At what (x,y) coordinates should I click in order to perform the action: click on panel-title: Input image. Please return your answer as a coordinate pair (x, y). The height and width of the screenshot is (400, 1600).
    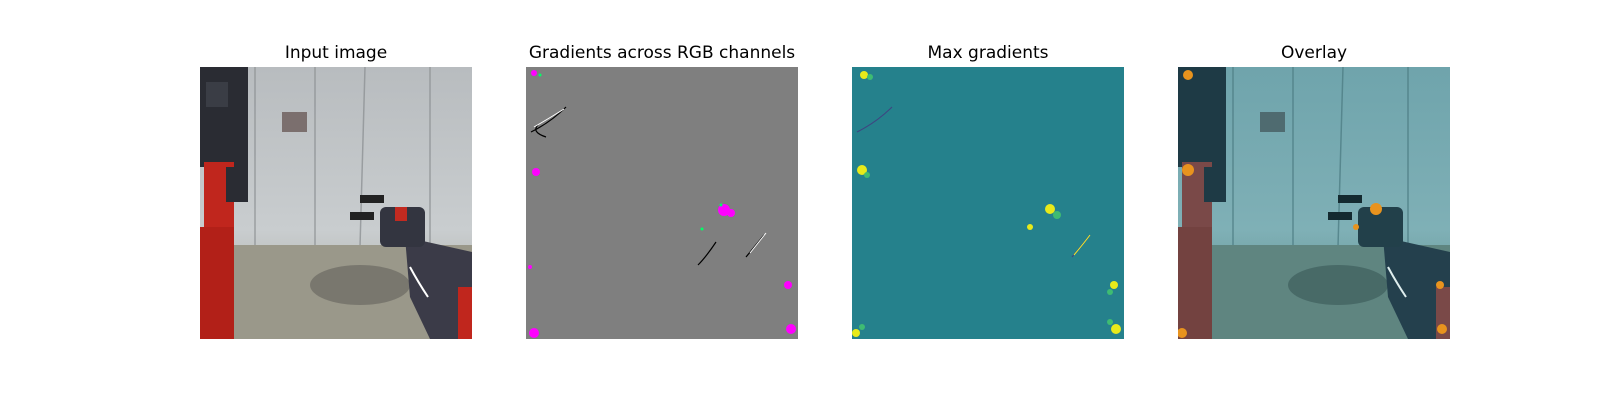
    Looking at the image, I should click on (336, 53).